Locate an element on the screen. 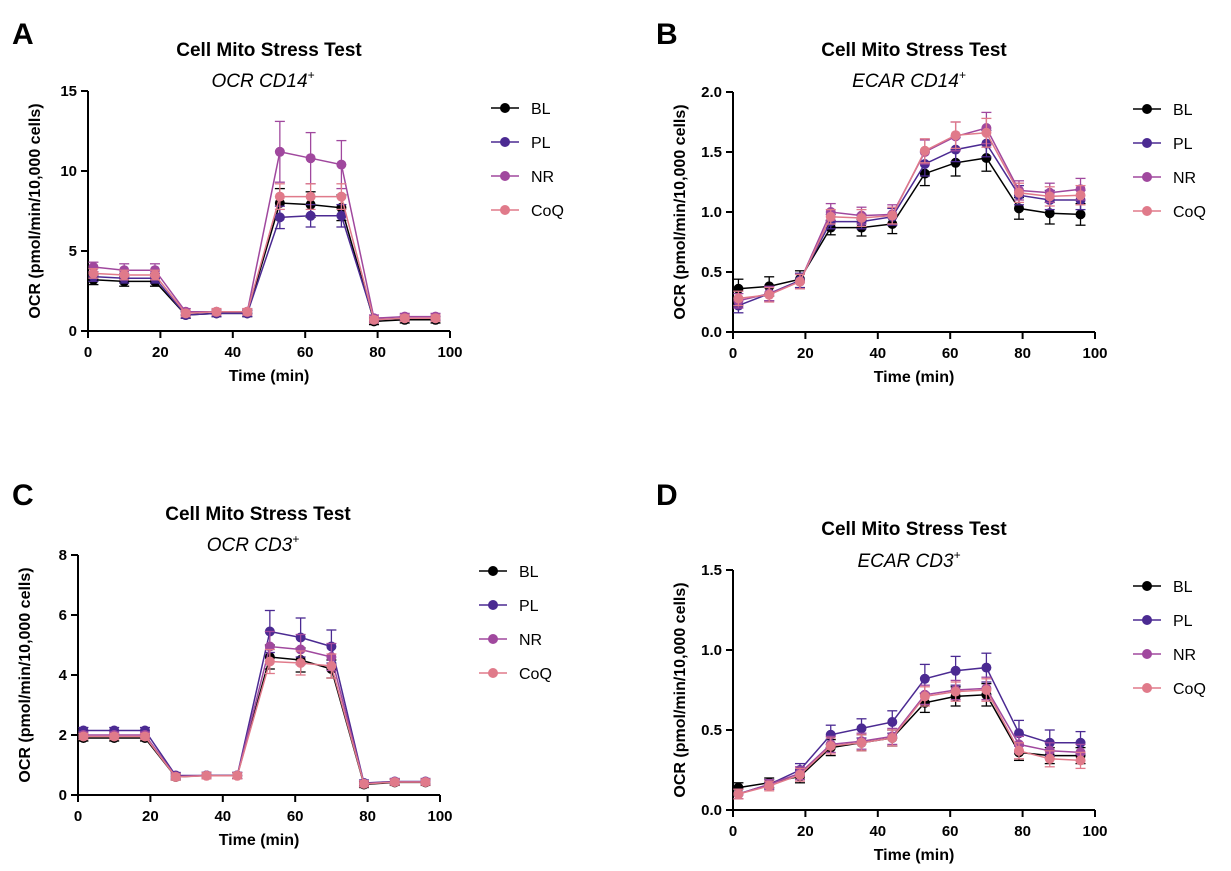  panel-letter: A is located at coordinates (23, 34).